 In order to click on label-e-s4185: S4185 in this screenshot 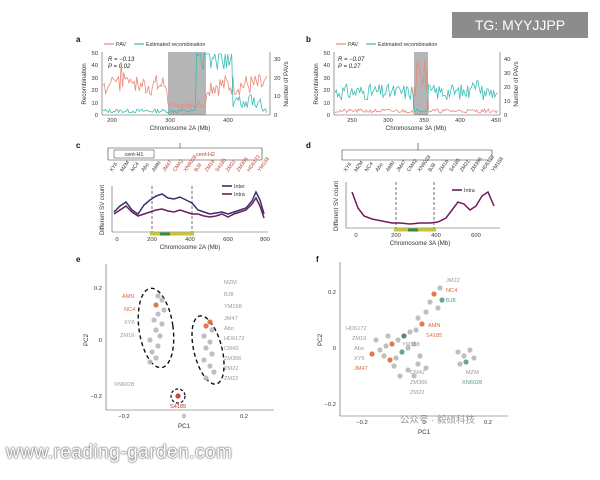, I will do `click(178, 407)`.